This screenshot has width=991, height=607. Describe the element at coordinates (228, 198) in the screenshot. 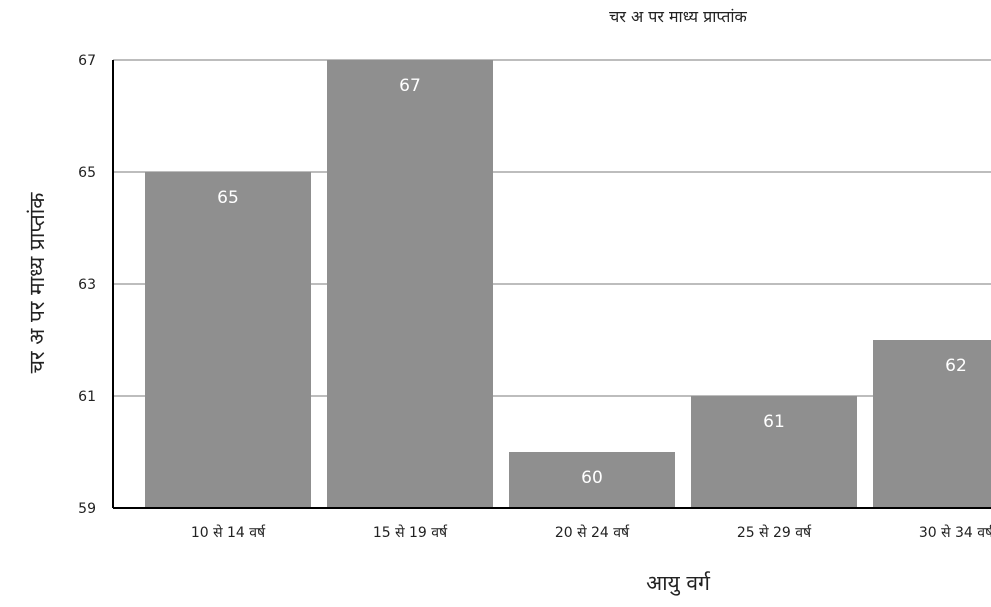

I see `bar-value-label: 65` at that location.